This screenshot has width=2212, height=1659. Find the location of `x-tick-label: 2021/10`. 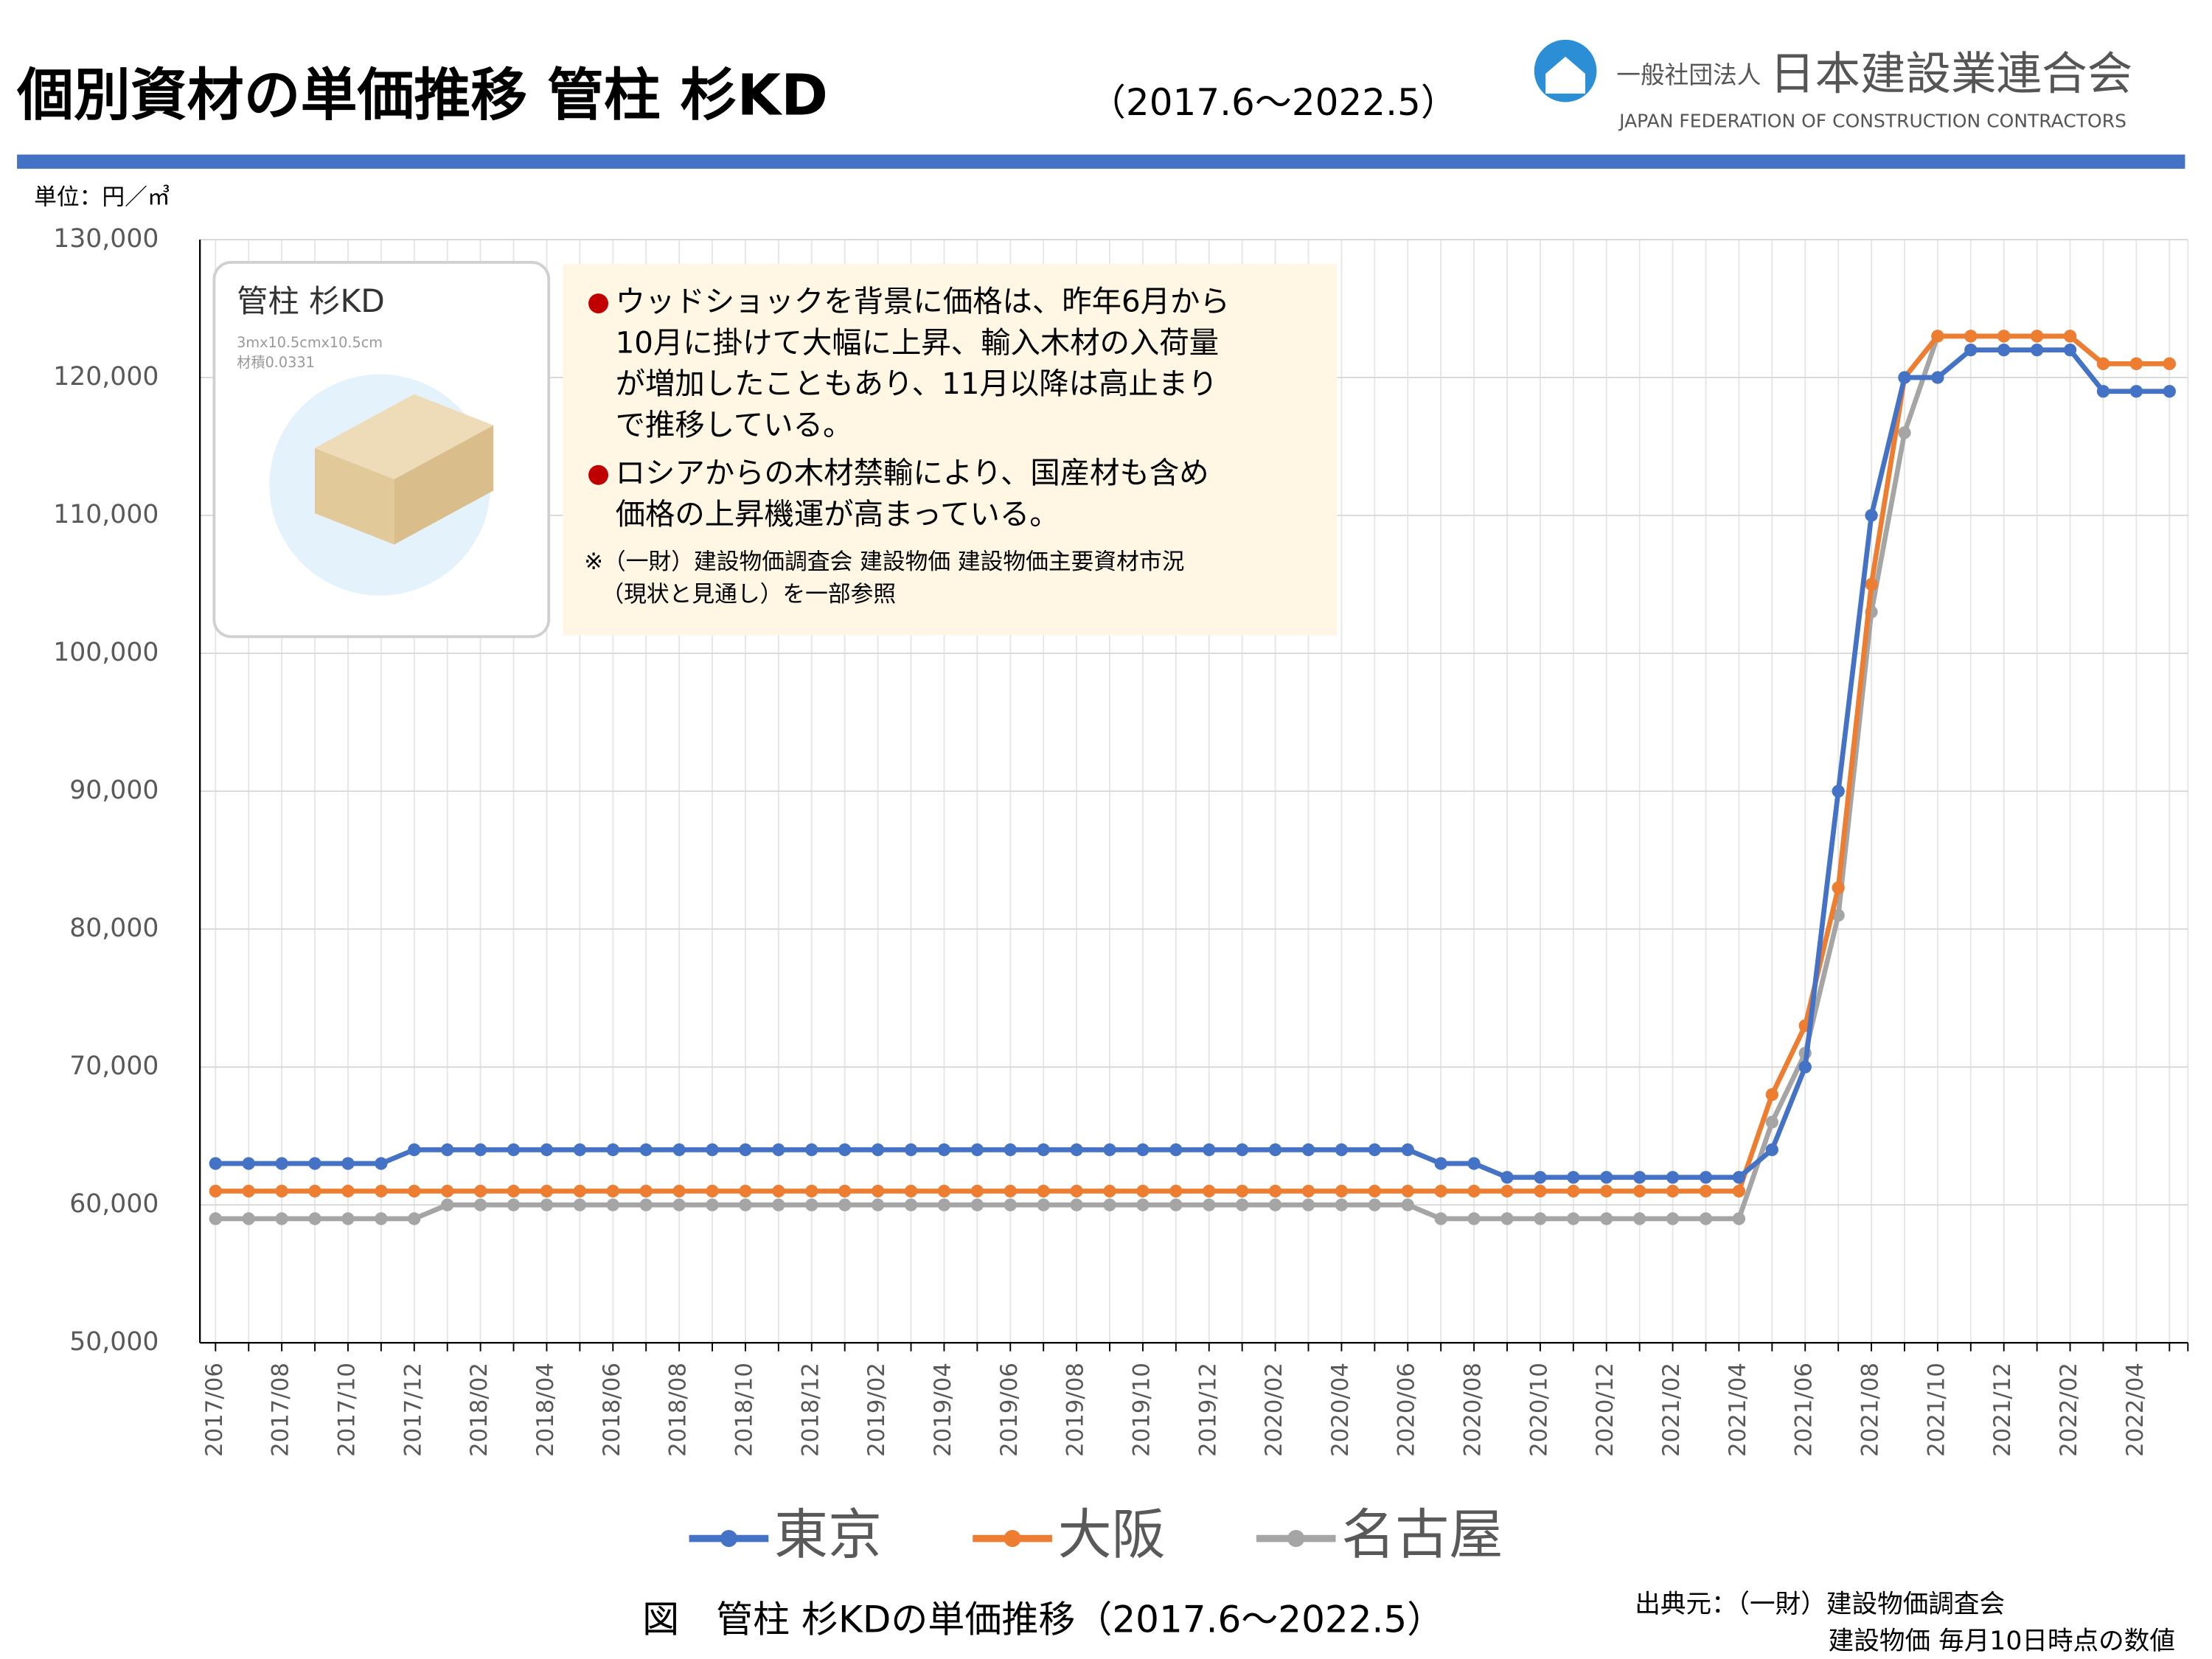

x-tick-label: 2021/10 is located at coordinates (1936, 1410).